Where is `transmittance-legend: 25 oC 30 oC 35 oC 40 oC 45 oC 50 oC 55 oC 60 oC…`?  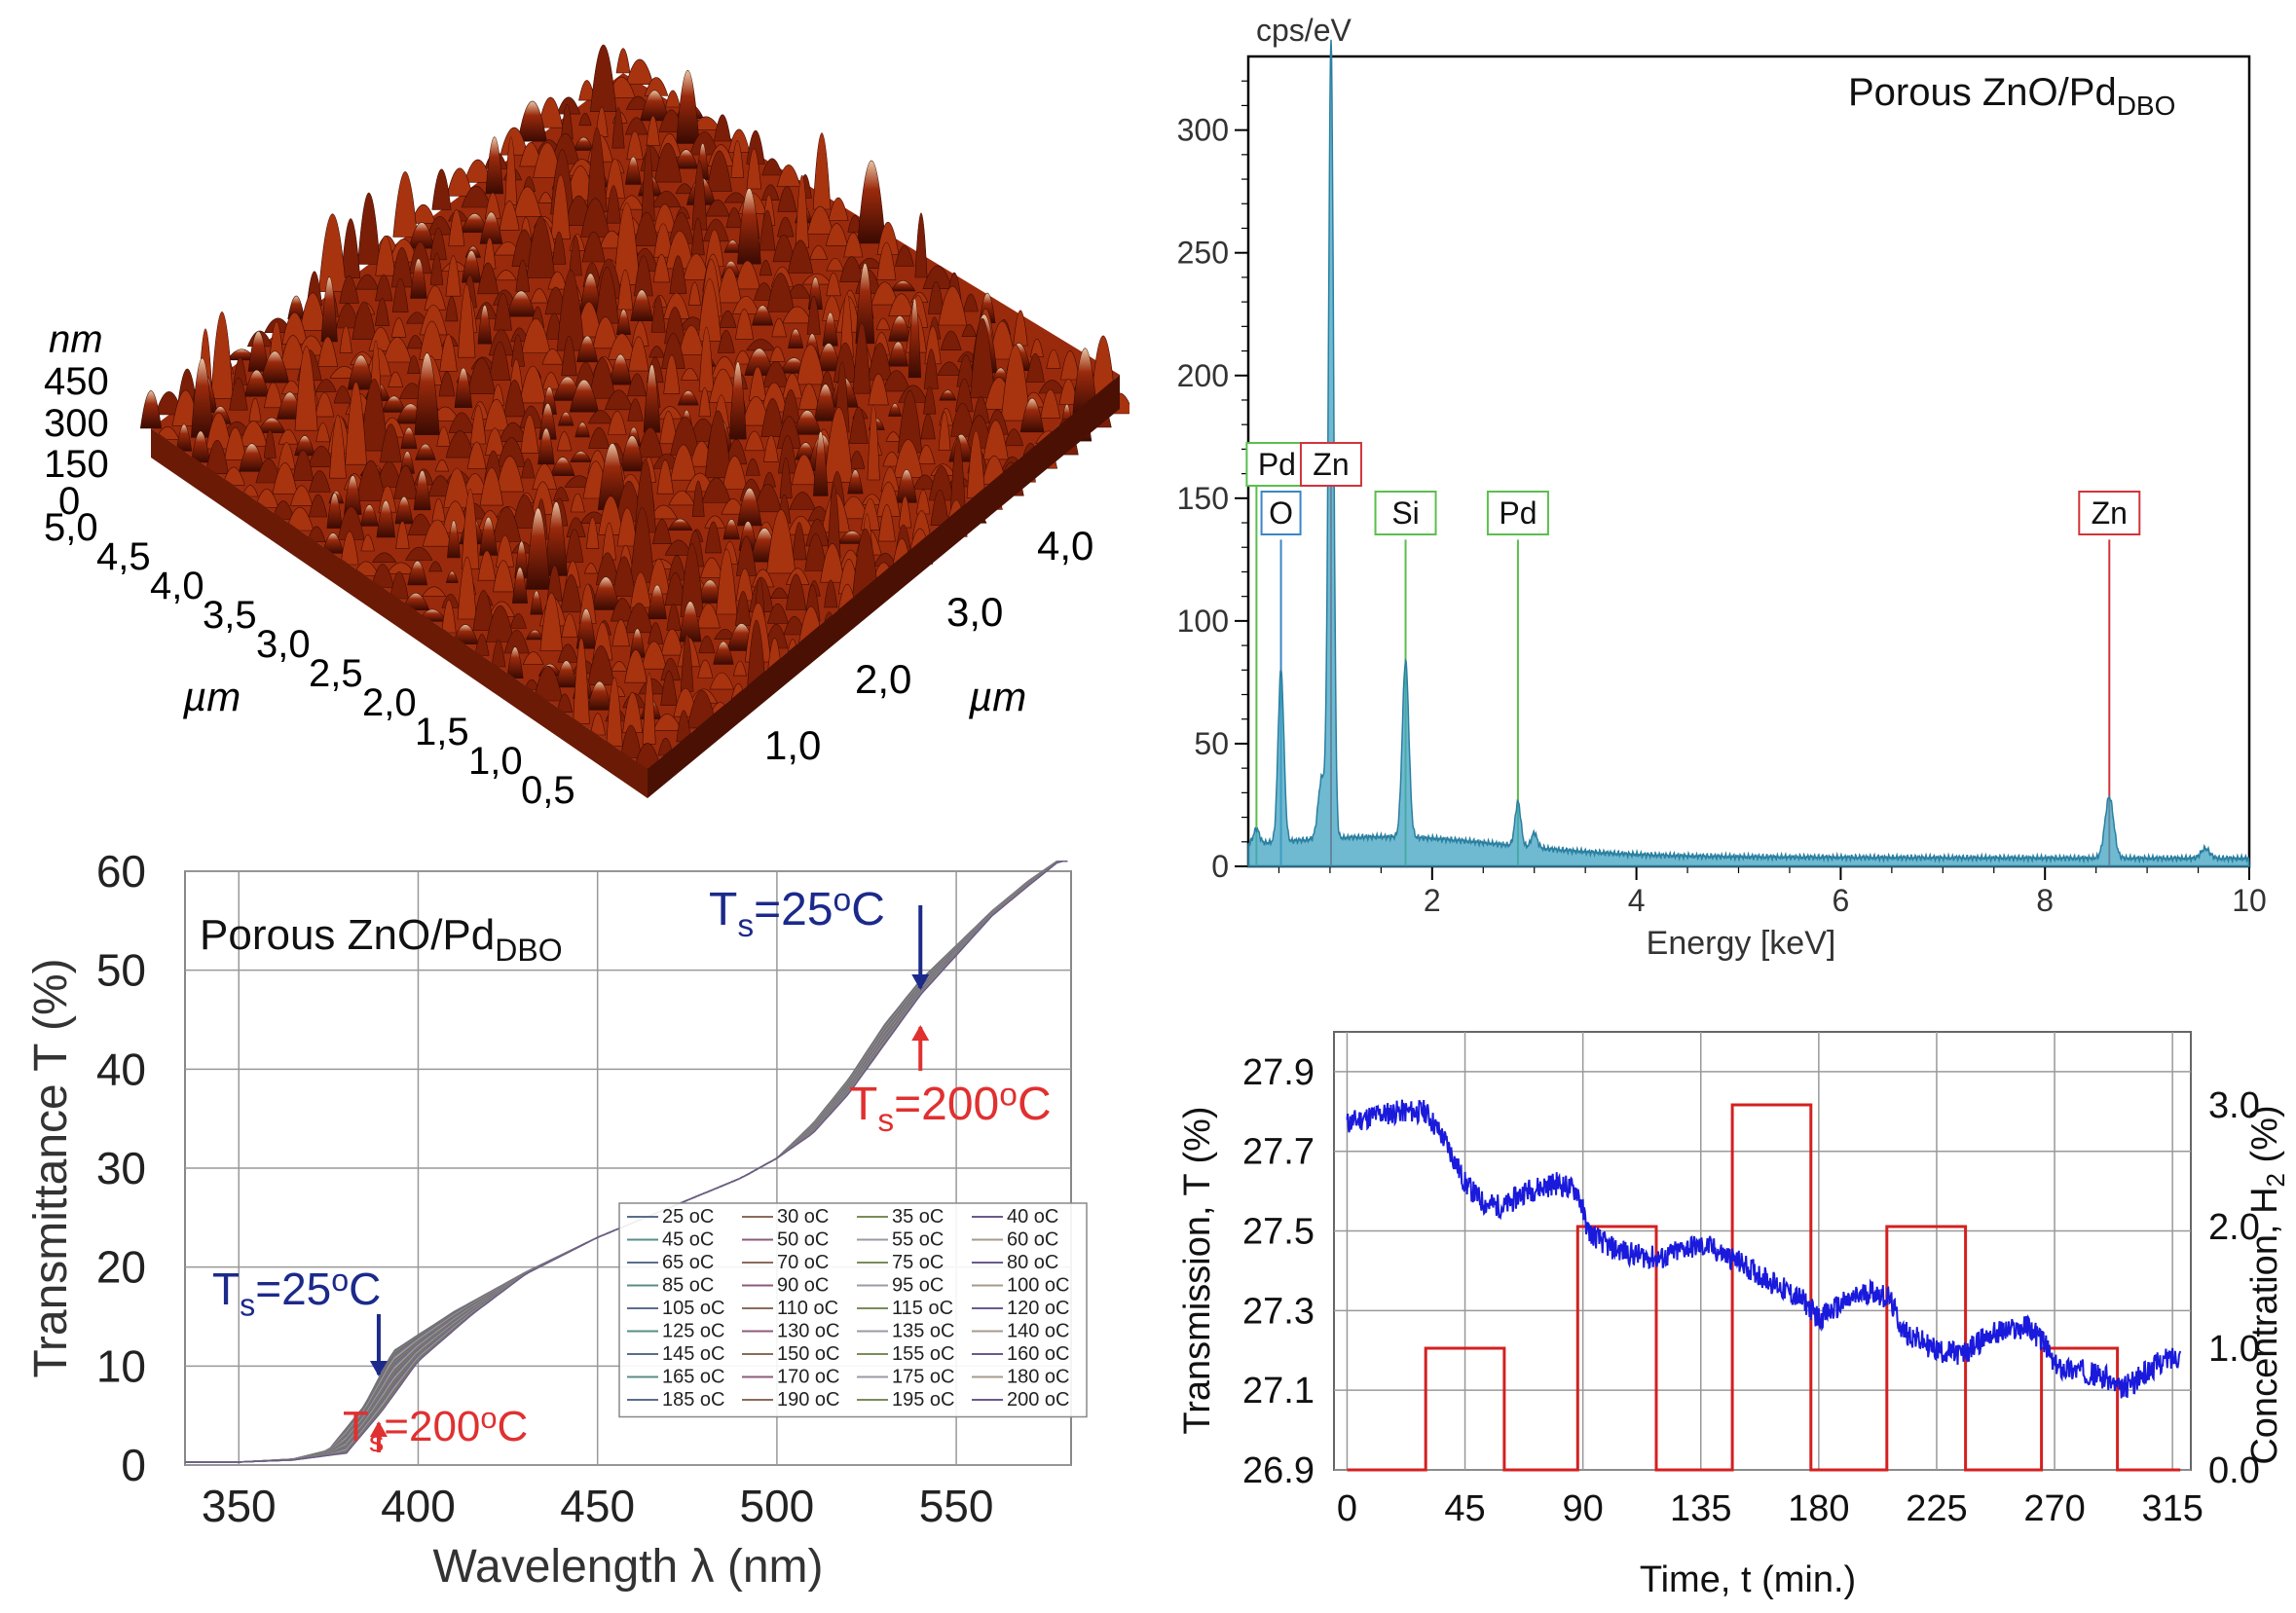 transmittance-legend: 25 oC 30 oC 35 oC 40 oC 45 oC 50 oC 55 oC 60 oC… is located at coordinates (853, 1310).